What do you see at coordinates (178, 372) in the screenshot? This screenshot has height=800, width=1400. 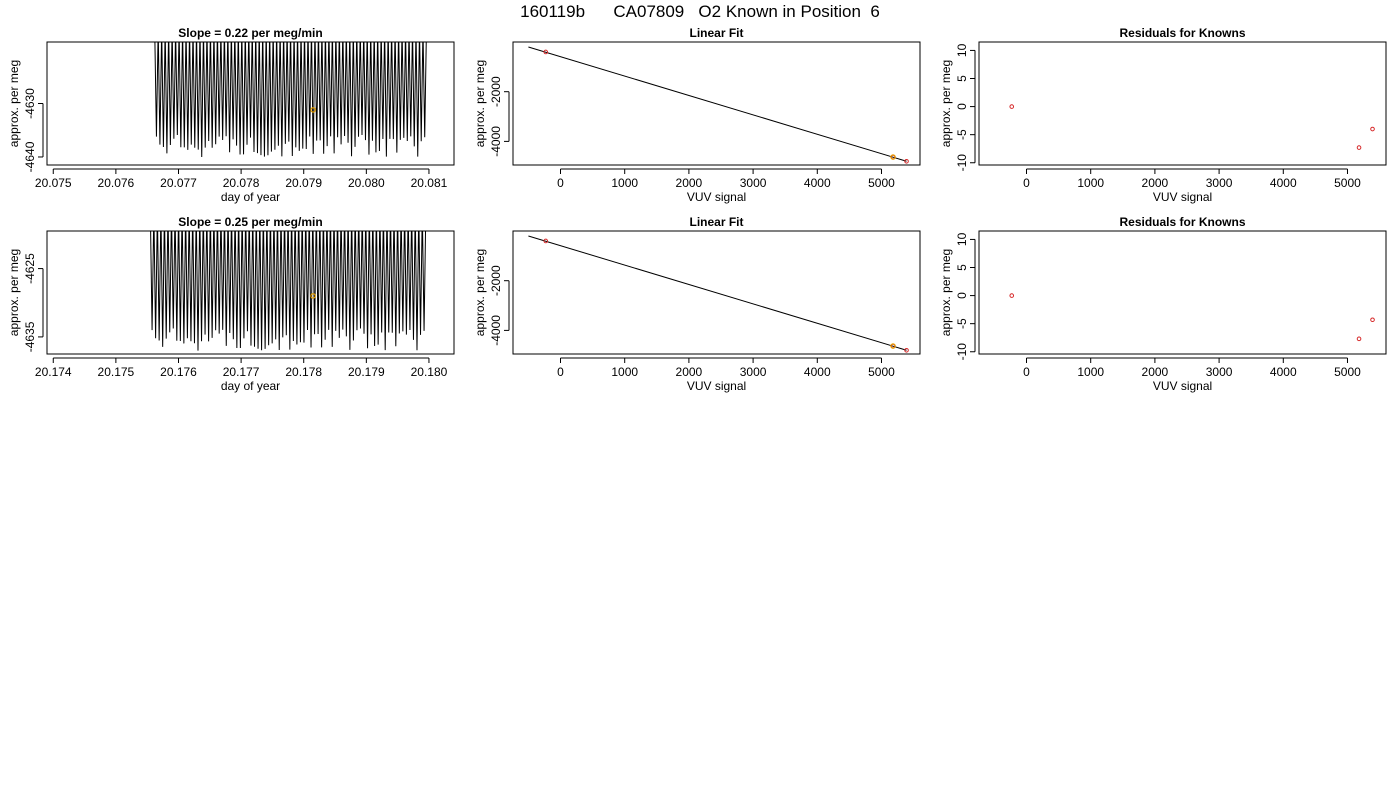 I see `x-tick-label: 20.176` at bounding box center [178, 372].